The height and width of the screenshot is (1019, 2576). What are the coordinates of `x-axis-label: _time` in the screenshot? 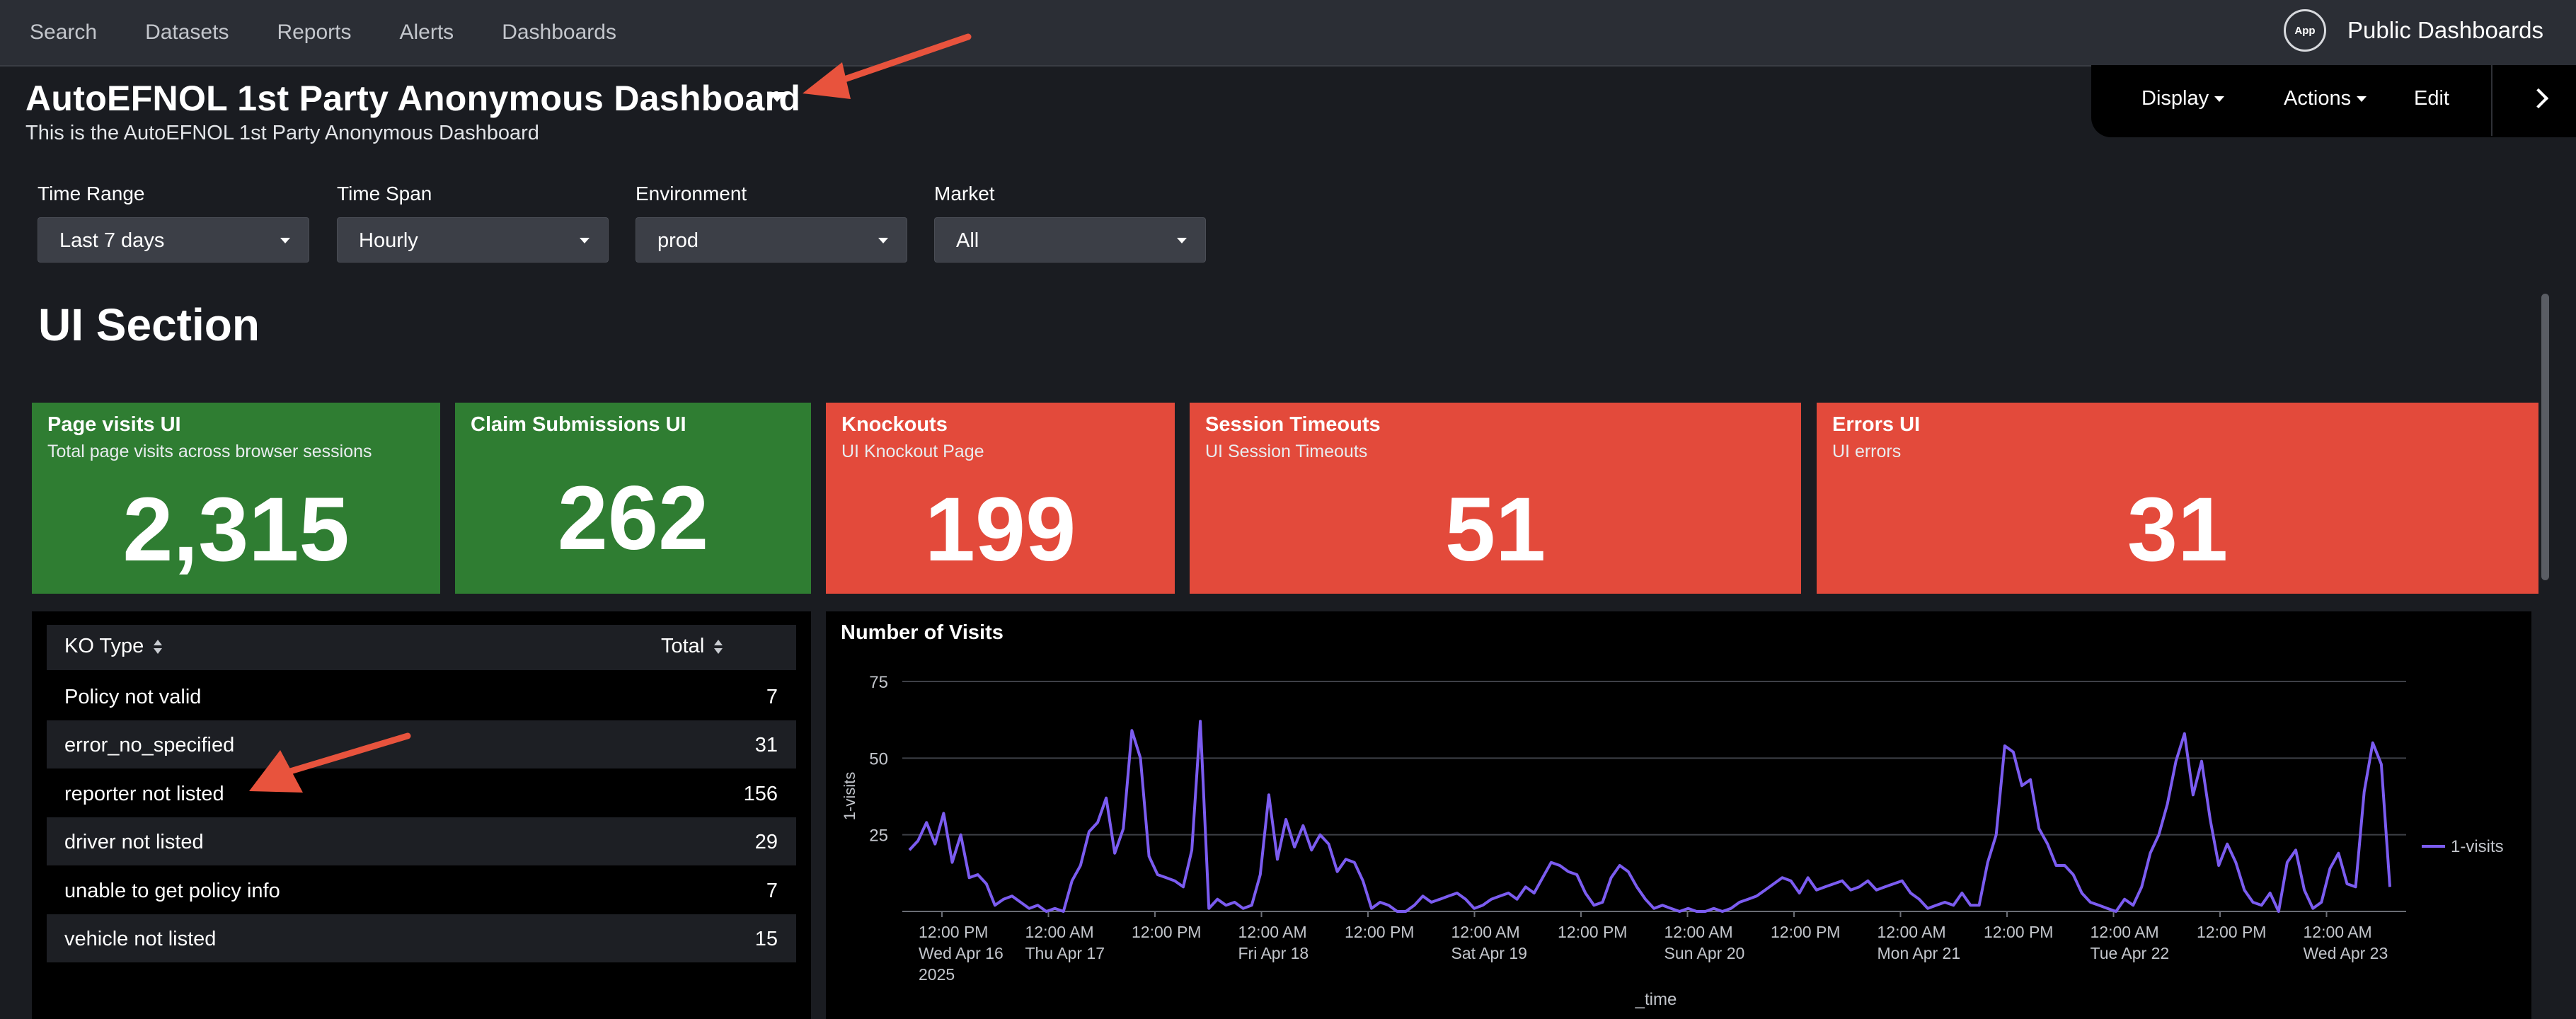 It's located at (1656, 1000).